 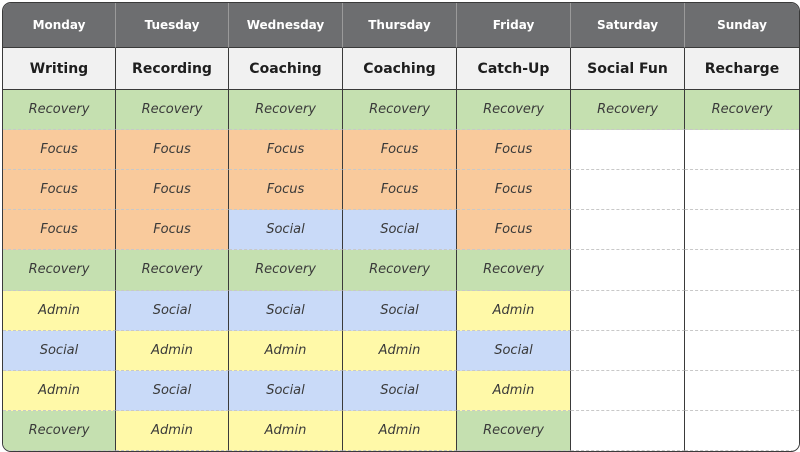 I want to click on day-header-thursday: Thursday, so click(x=400, y=25).